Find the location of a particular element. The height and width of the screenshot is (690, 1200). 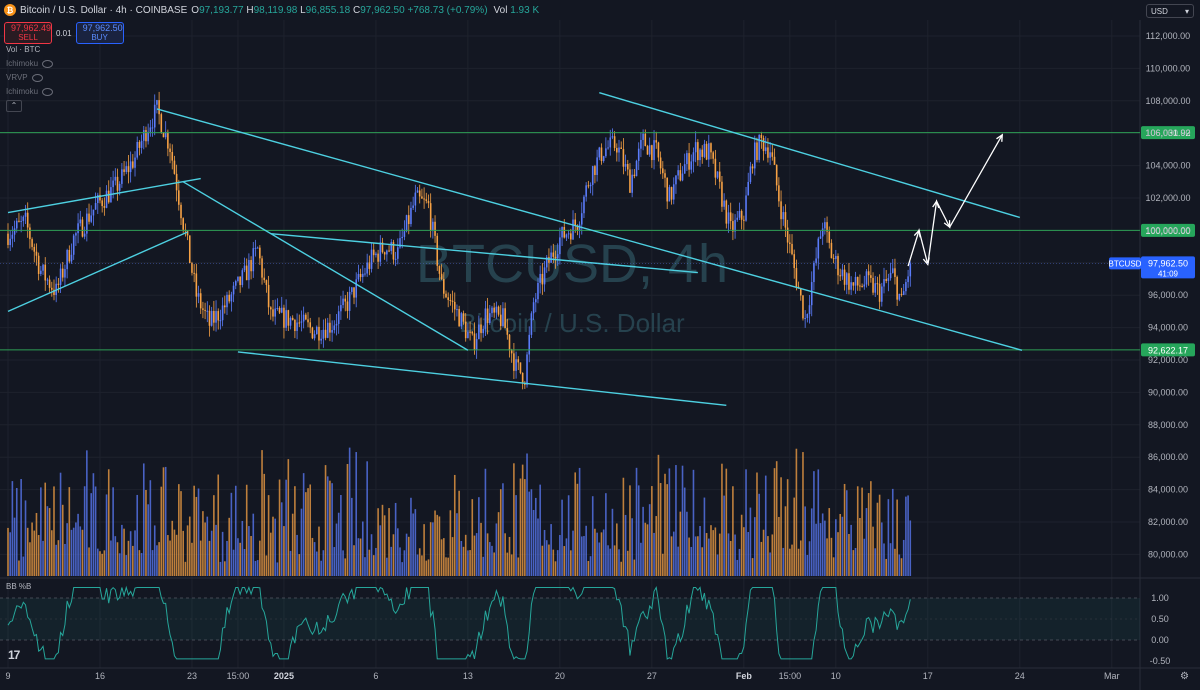

level-label-bg is located at coordinates (1168, 133).